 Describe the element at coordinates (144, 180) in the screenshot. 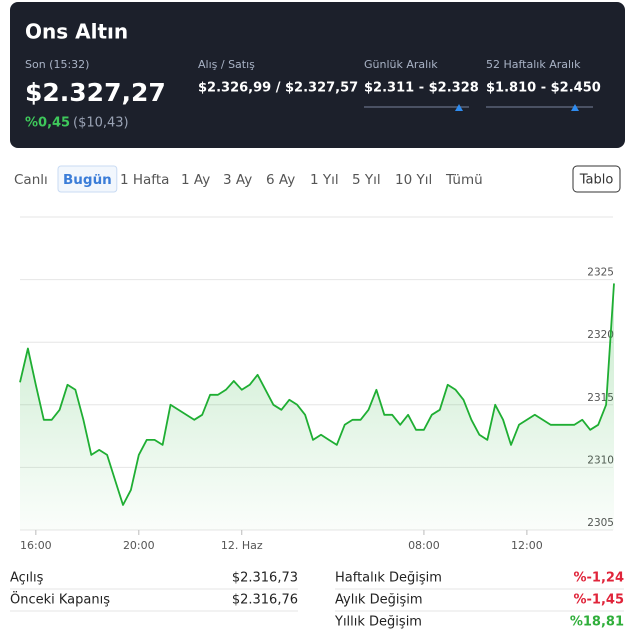

I see `tab: 1 Hafta` at that location.